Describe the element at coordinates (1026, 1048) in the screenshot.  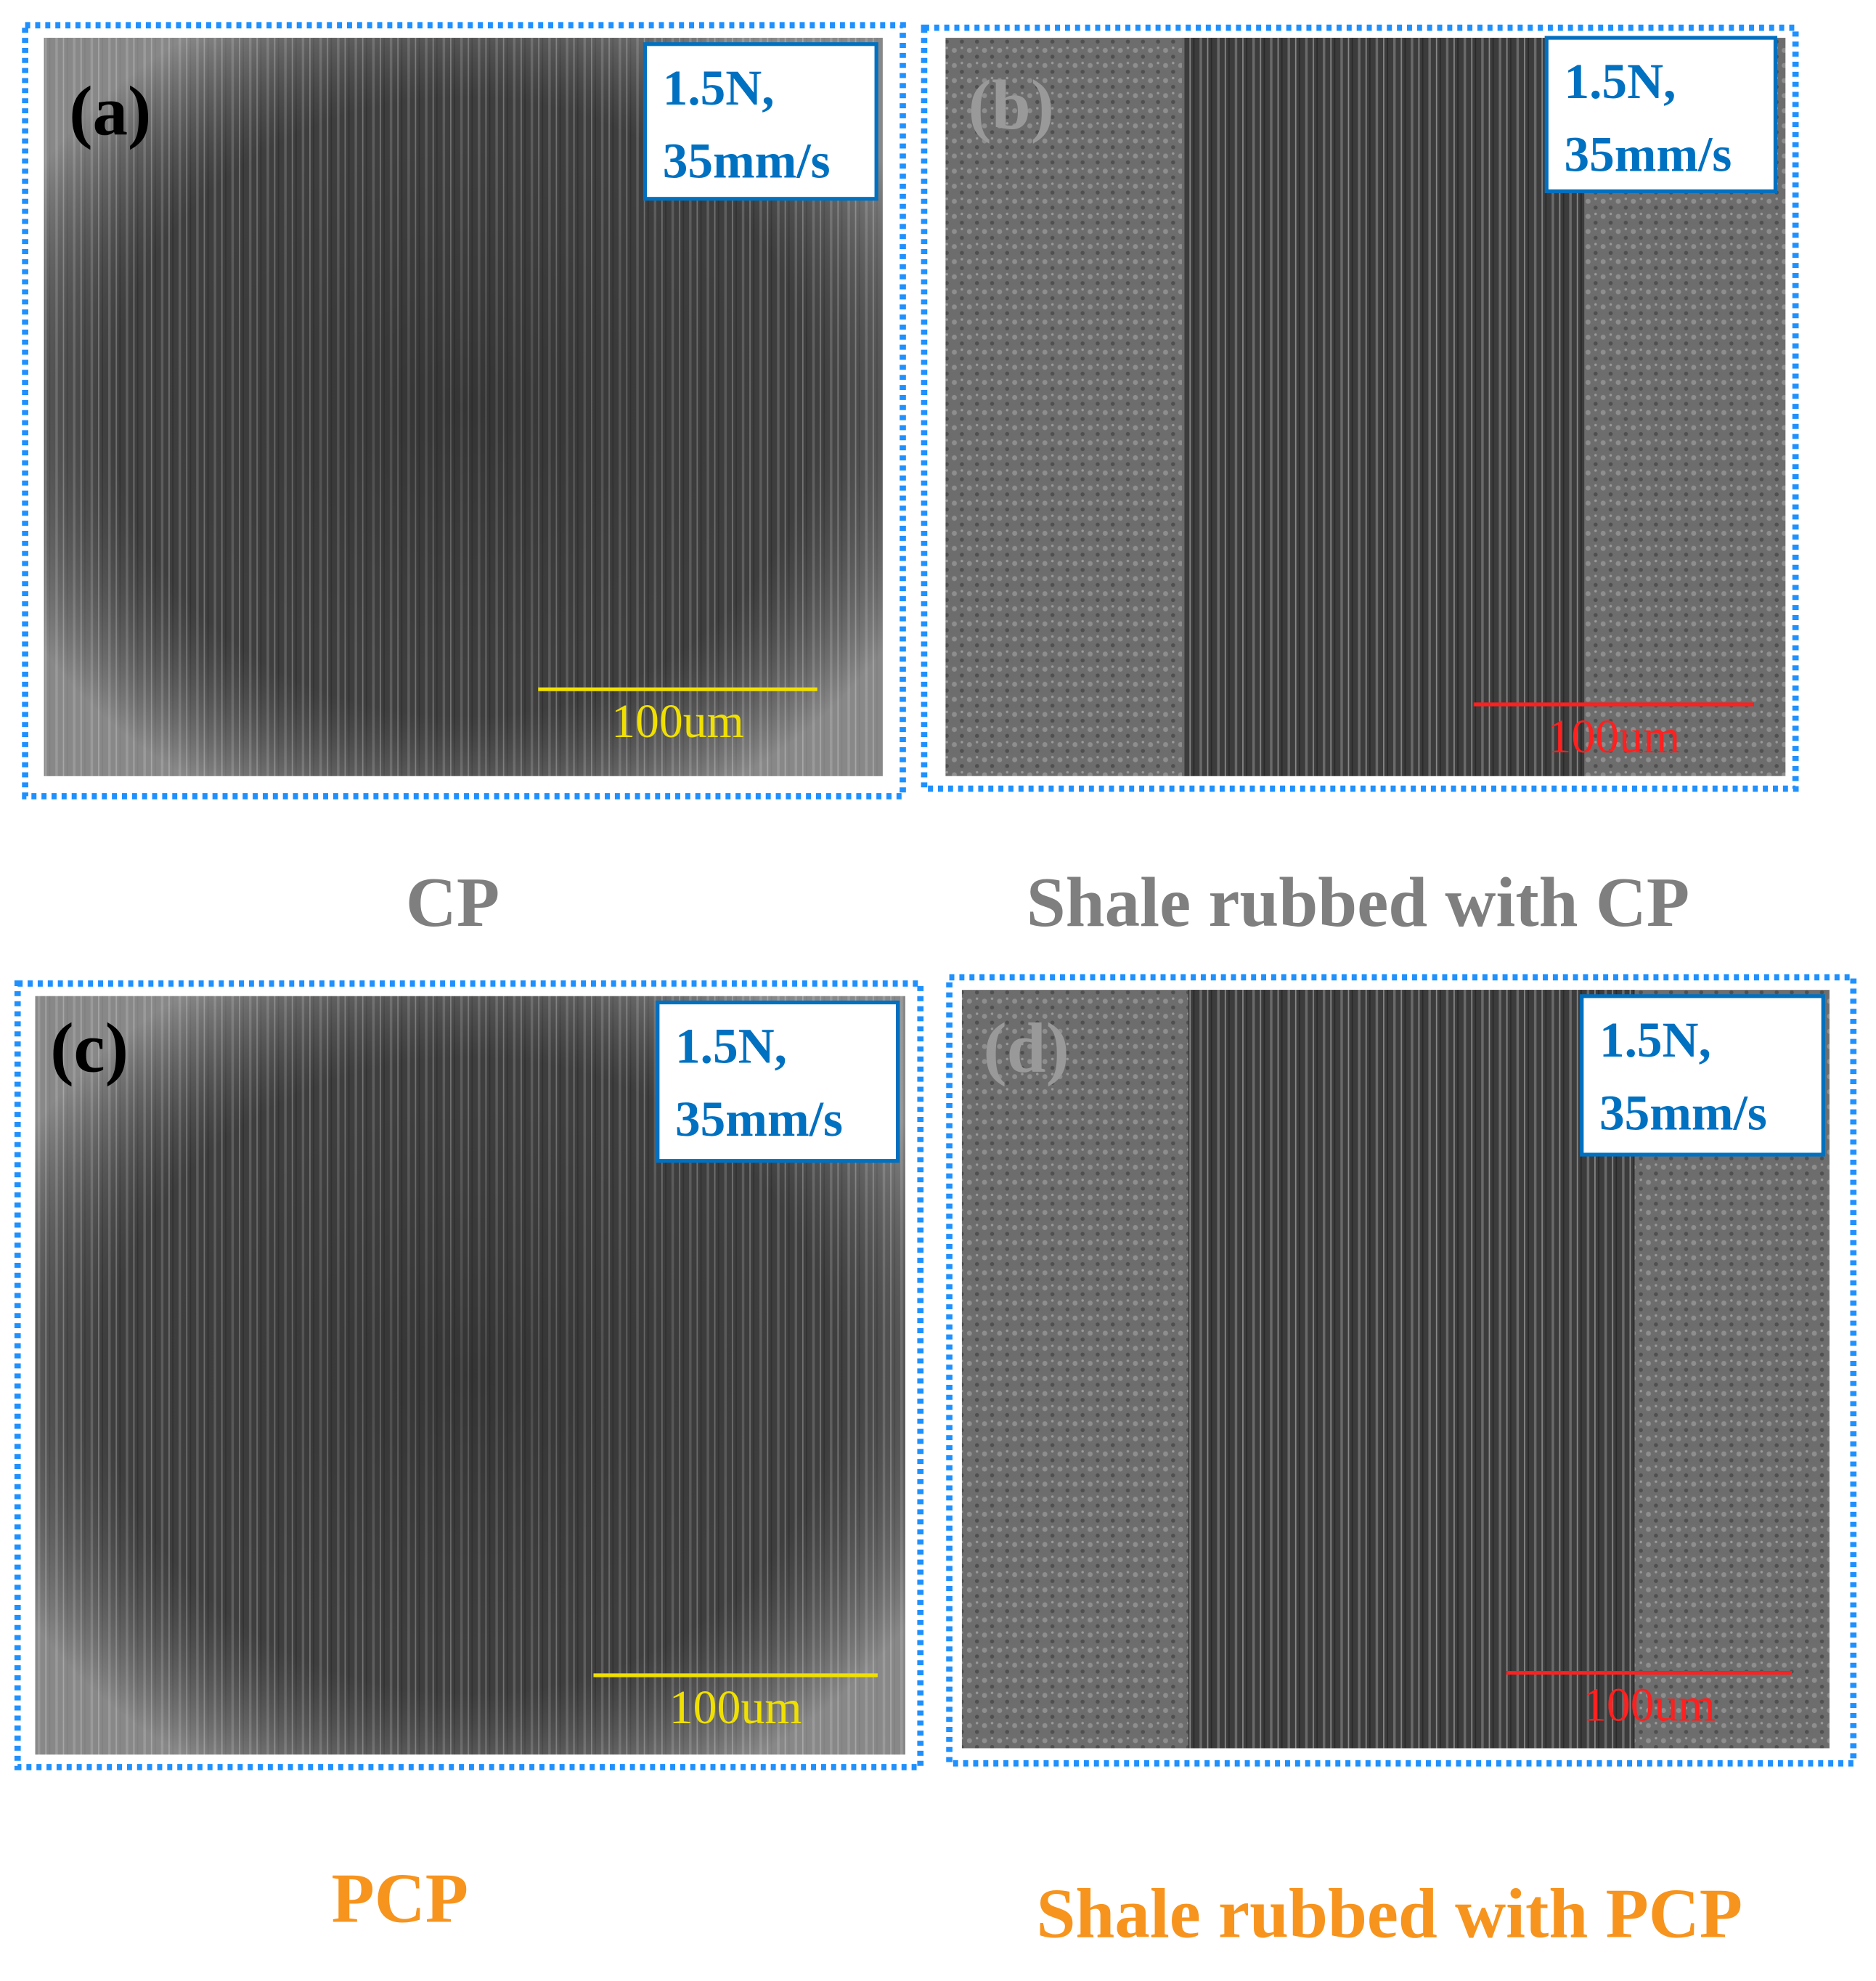
I see `panel-label: (d)` at that location.